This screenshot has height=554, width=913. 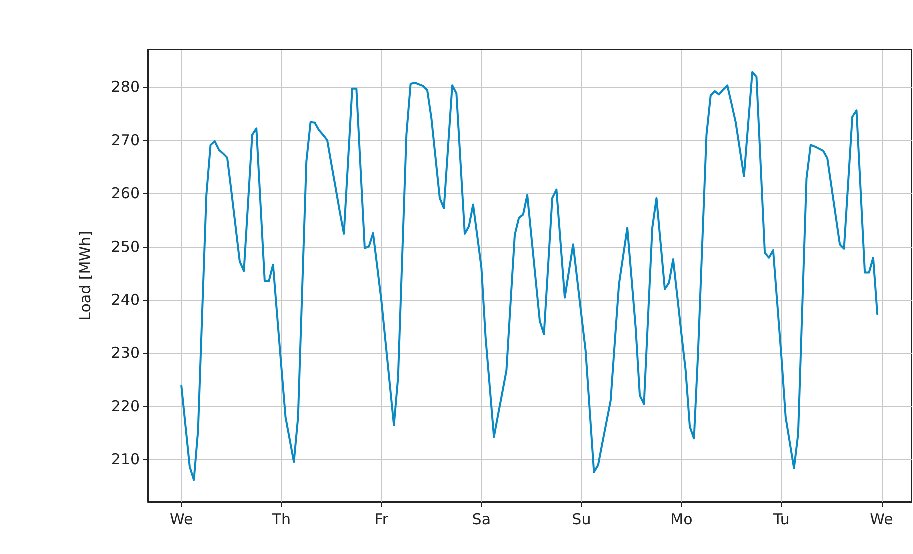 I want to click on y-axis-title: Load [MWh], so click(x=85, y=276).